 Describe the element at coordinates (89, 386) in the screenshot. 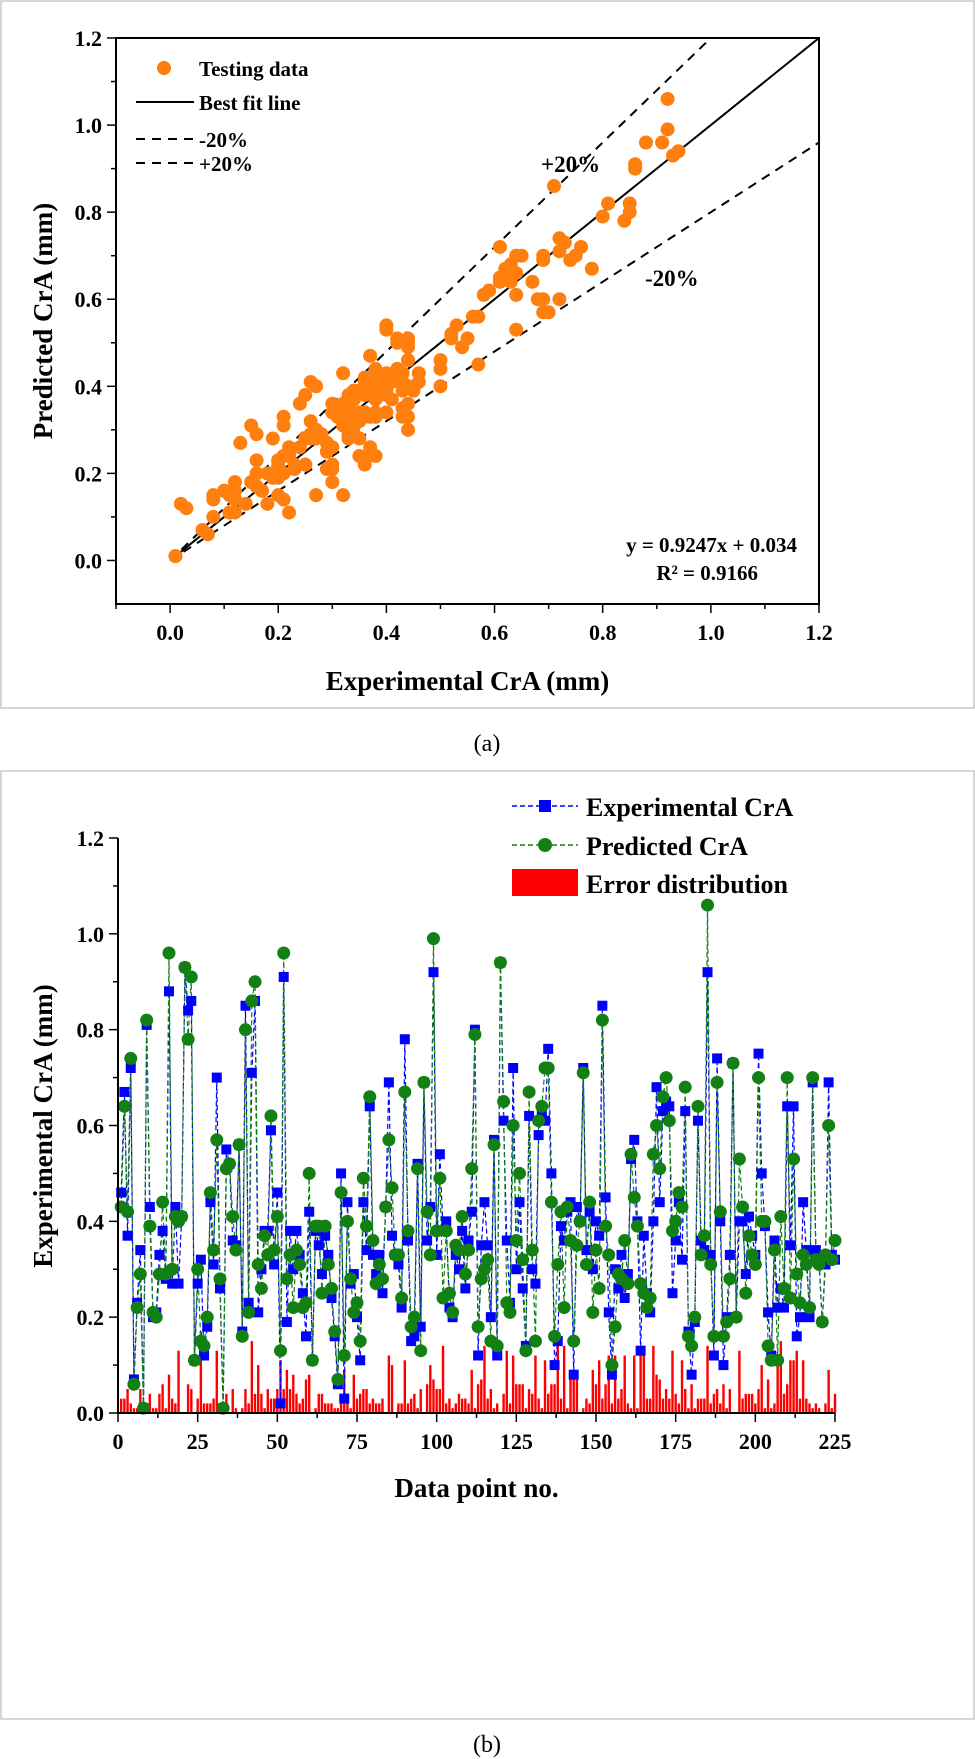

I see `y-tick-label-a: 0.4` at that location.